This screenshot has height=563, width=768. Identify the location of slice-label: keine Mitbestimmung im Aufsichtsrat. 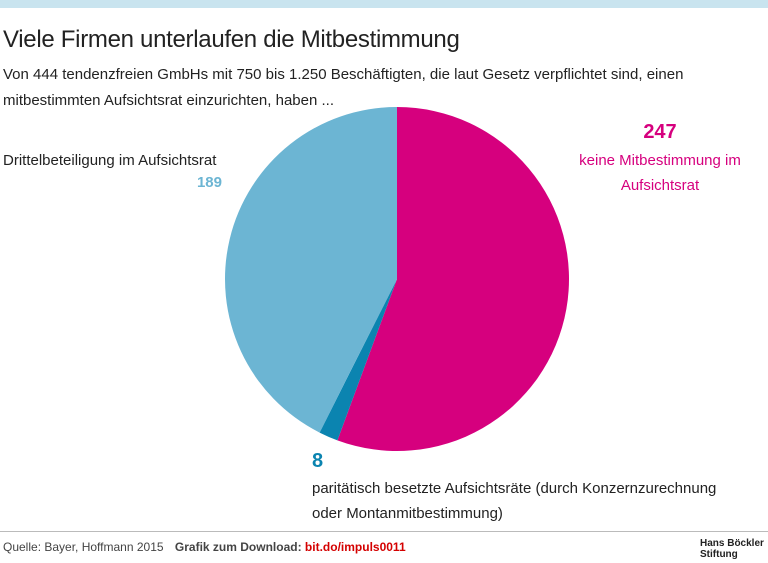
(660, 173).